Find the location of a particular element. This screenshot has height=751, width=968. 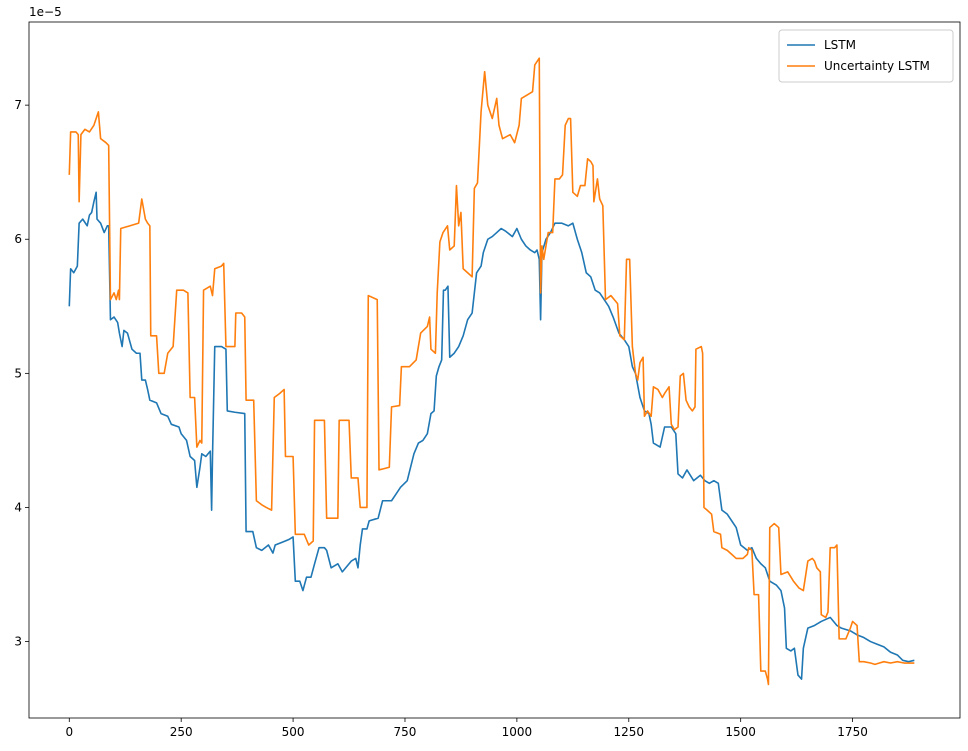

x-tick-label: 500 is located at coordinates (293, 732).